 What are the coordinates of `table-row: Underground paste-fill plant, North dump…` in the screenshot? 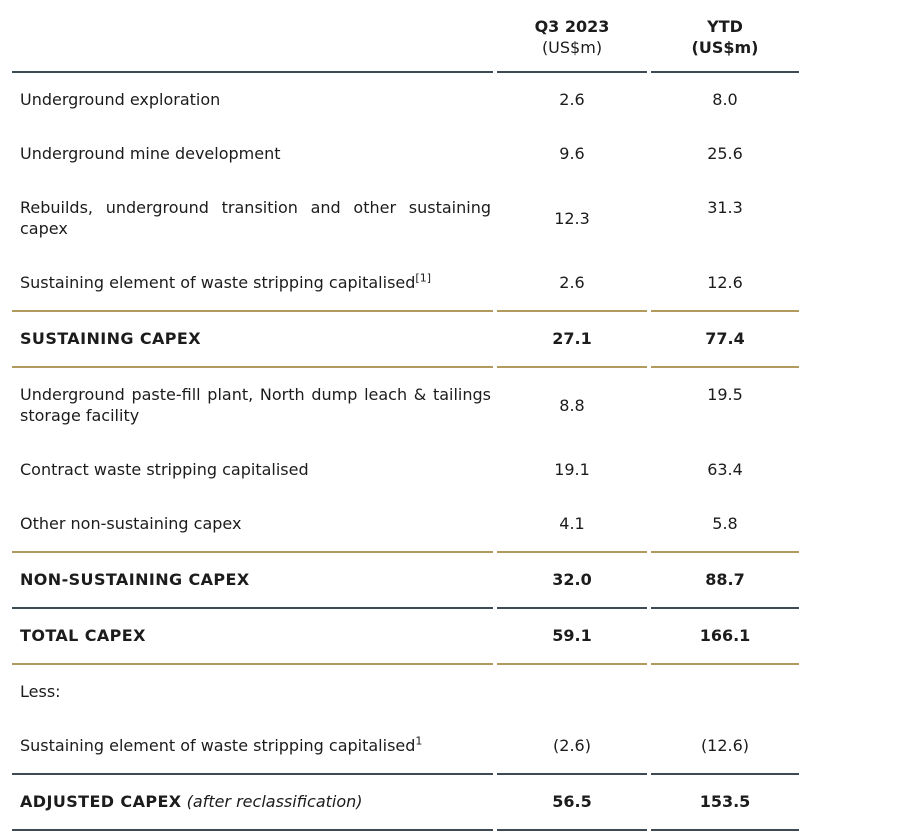 It's located at (405, 405).